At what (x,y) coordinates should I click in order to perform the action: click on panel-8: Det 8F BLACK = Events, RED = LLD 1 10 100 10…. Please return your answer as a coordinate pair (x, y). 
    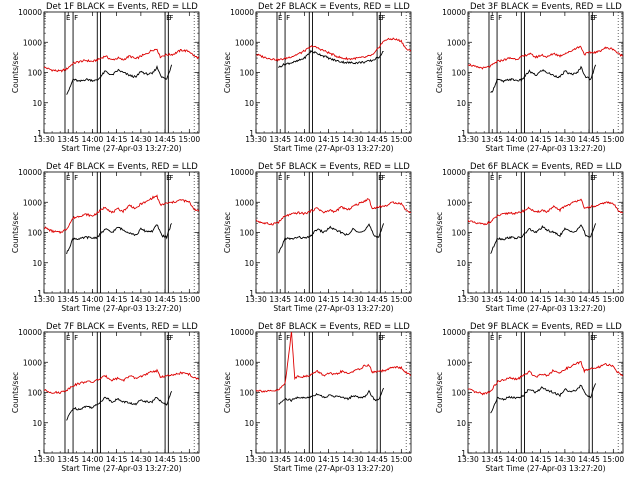
    Looking at the image, I should click on (317, 397).